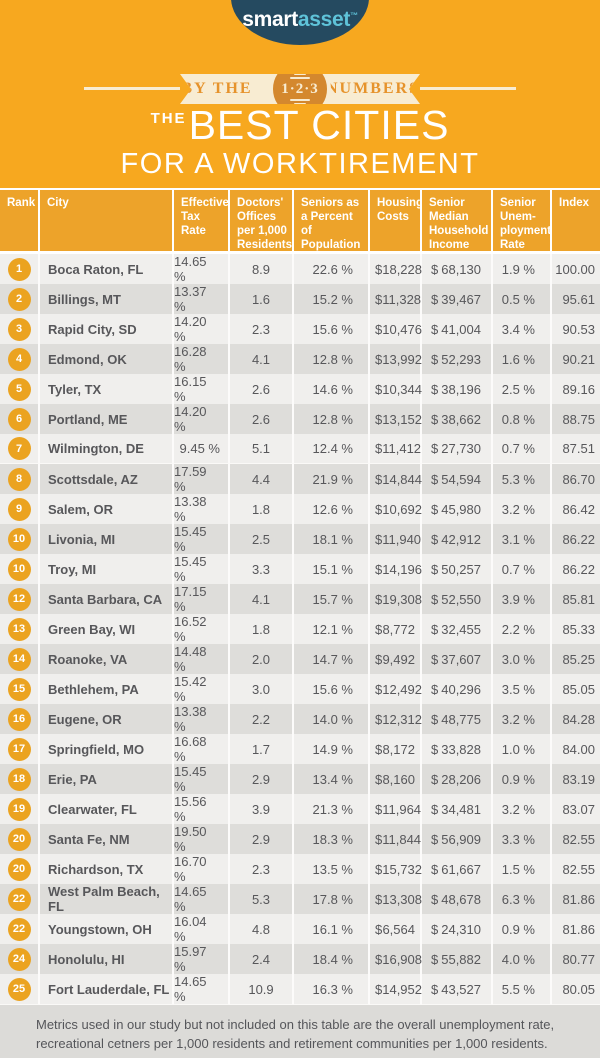 Image resolution: width=600 pixels, height=1058 pixels. What do you see at coordinates (396, 959) in the screenshot?
I see `housing-costs-cell: $ 16,908` at bounding box center [396, 959].